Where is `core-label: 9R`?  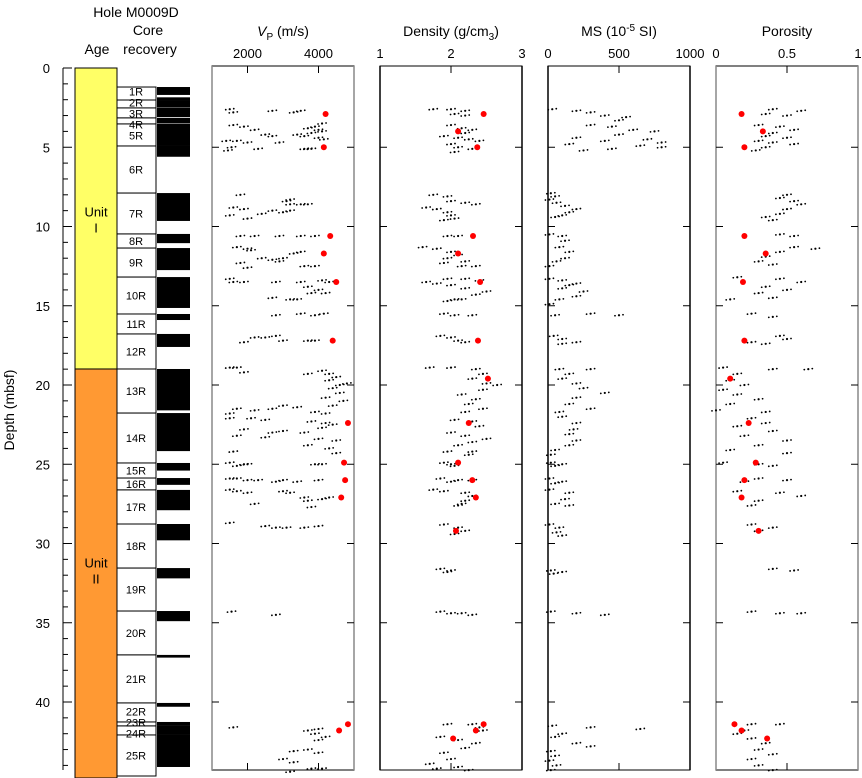 core-label: 9R is located at coordinates (136, 264).